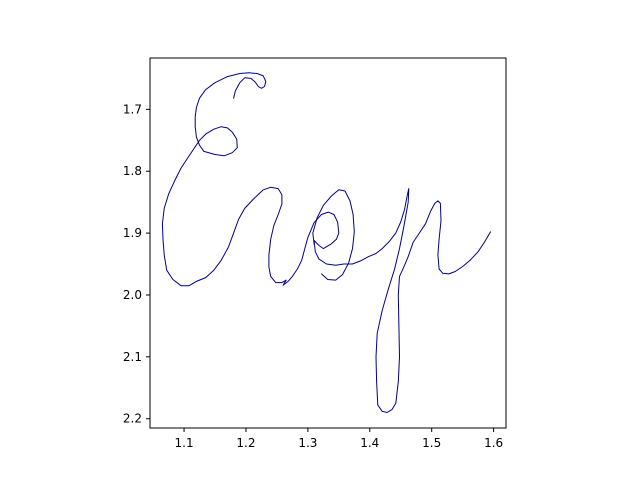 This screenshot has height=480, width=640. Describe the element at coordinates (132, 171) in the screenshot. I see `y-tick-label: 1.8` at that location.